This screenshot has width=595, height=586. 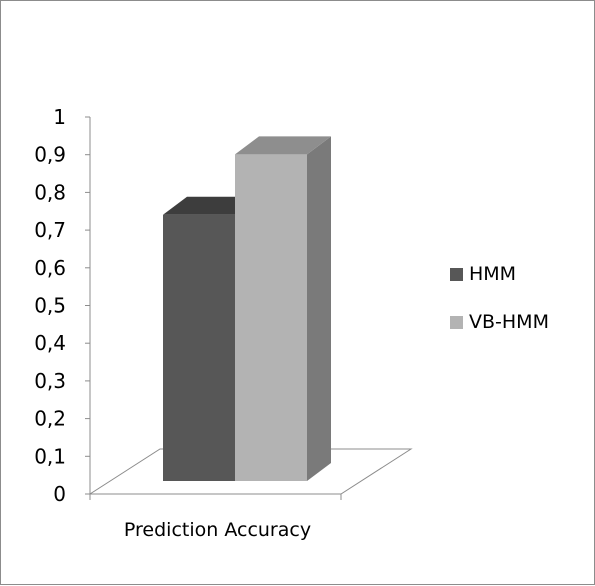 I want to click on y-tick-label: 0,8, so click(x=50, y=192).